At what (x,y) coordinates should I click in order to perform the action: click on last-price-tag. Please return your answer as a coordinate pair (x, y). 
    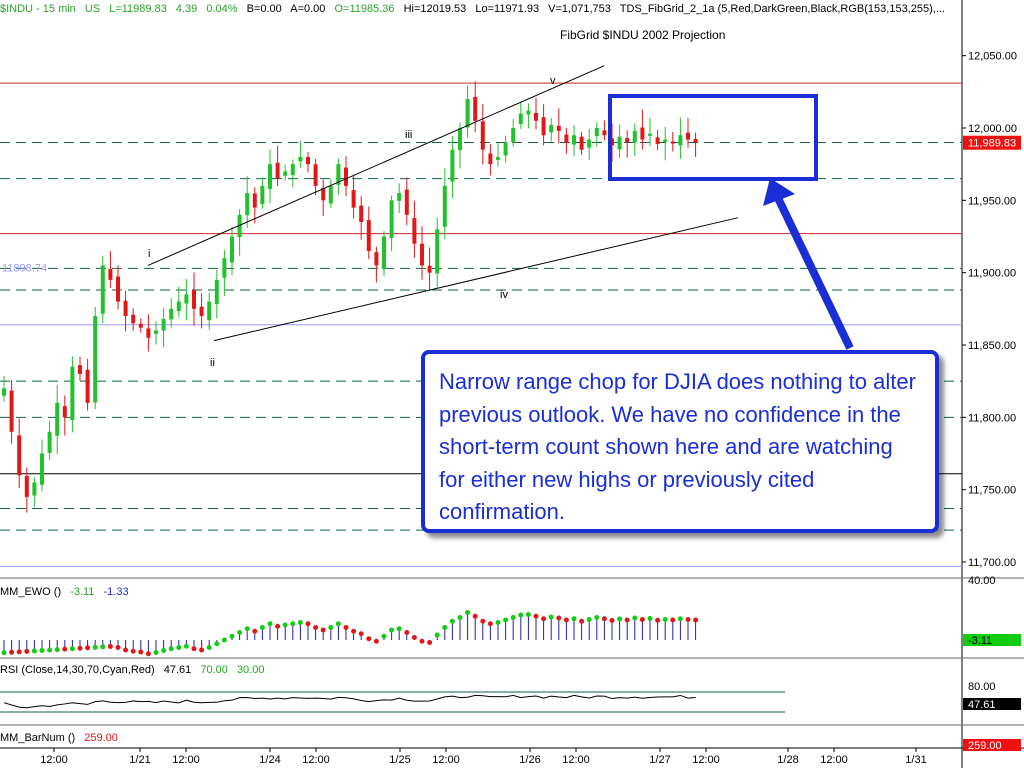
    Looking at the image, I should click on (992, 142).